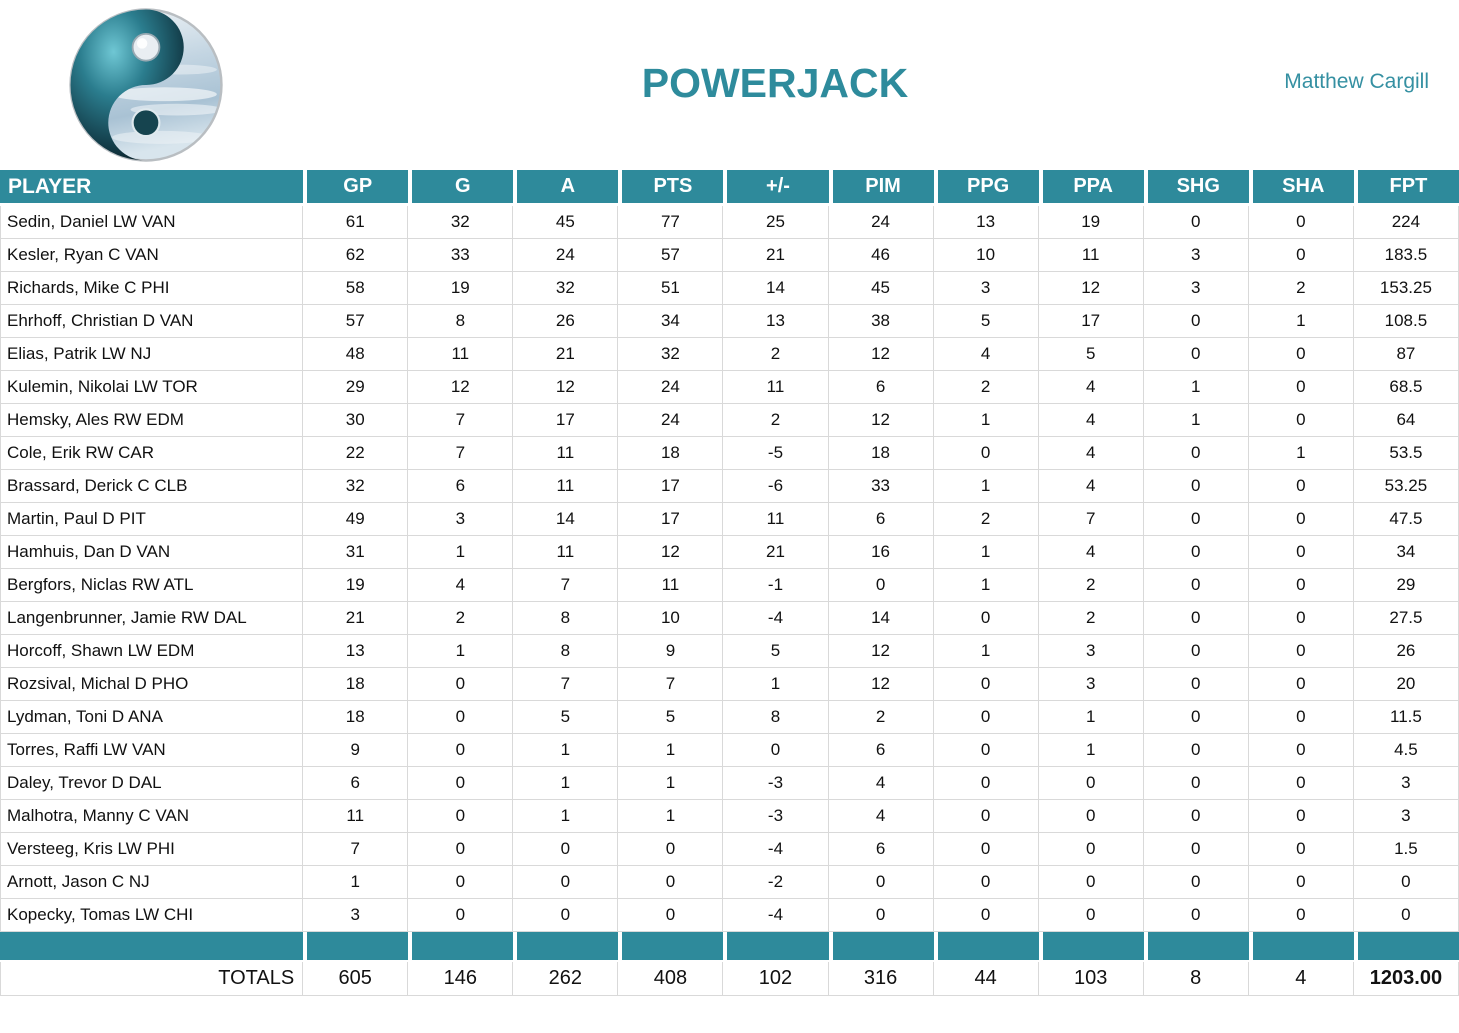 The height and width of the screenshot is (1033, 1459). What do you see at coordinates (356, 453) in the screenshot?
I see `cell-stat: 22` at bounding box center [356, 453].